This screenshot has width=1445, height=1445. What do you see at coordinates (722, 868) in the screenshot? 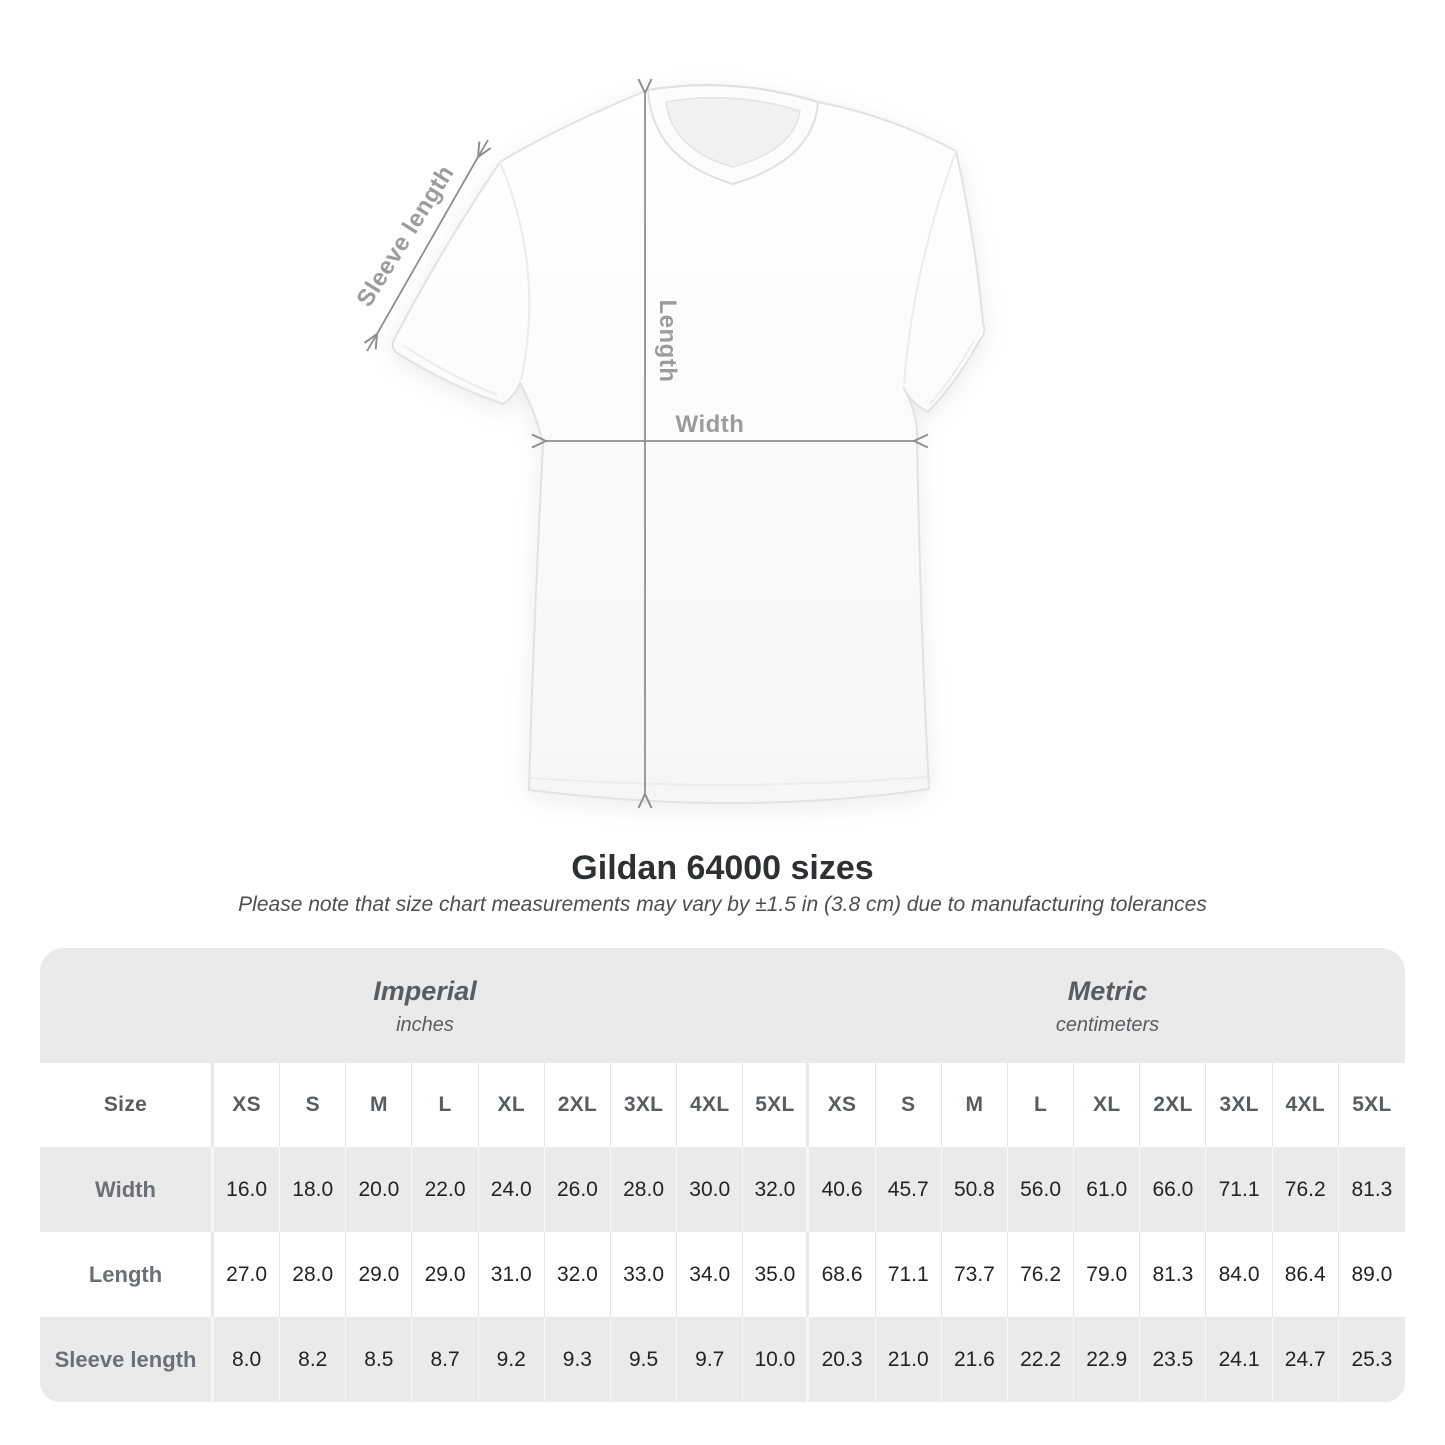
I see `chart-title: Gildan 64000 sizes` at bounding box center [722, 868].